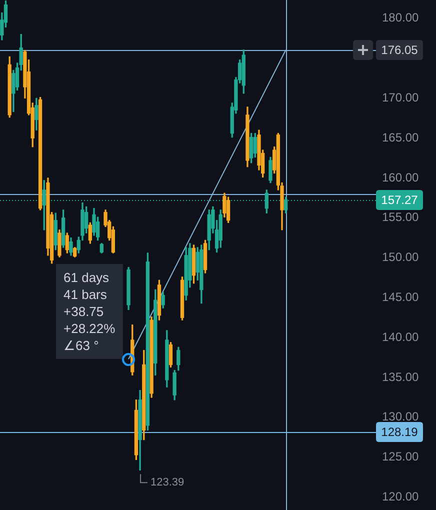 The height and width of the screenshot is (510, 436). Describe the element at coordinates (401, 497) in the screenshot. I see `y-tick-label: 120.00` at that location.